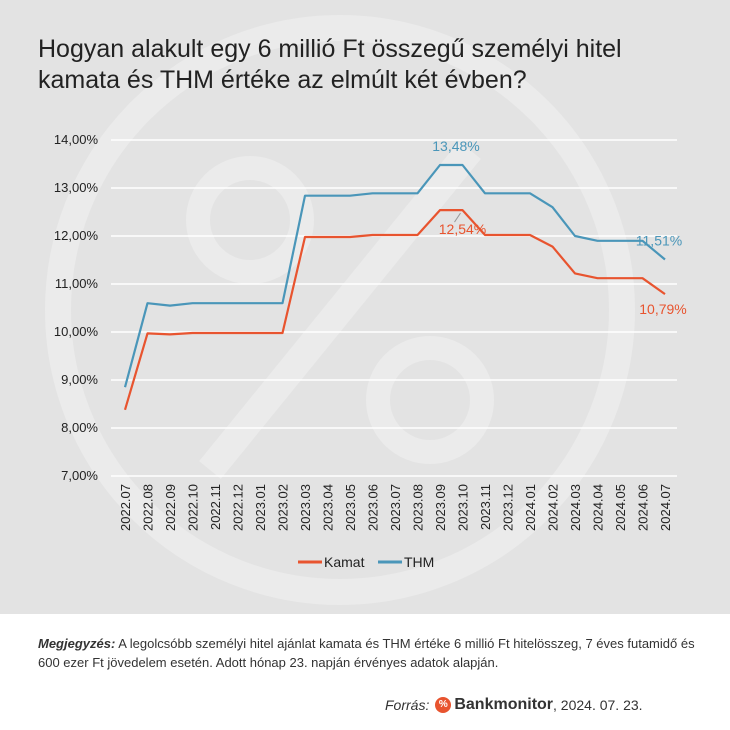 The height and width of the screenshot is (730, 730). Describe the element at coordinates (366, 562) in the screenshot. I see `legend: Kamat THM` at that location.